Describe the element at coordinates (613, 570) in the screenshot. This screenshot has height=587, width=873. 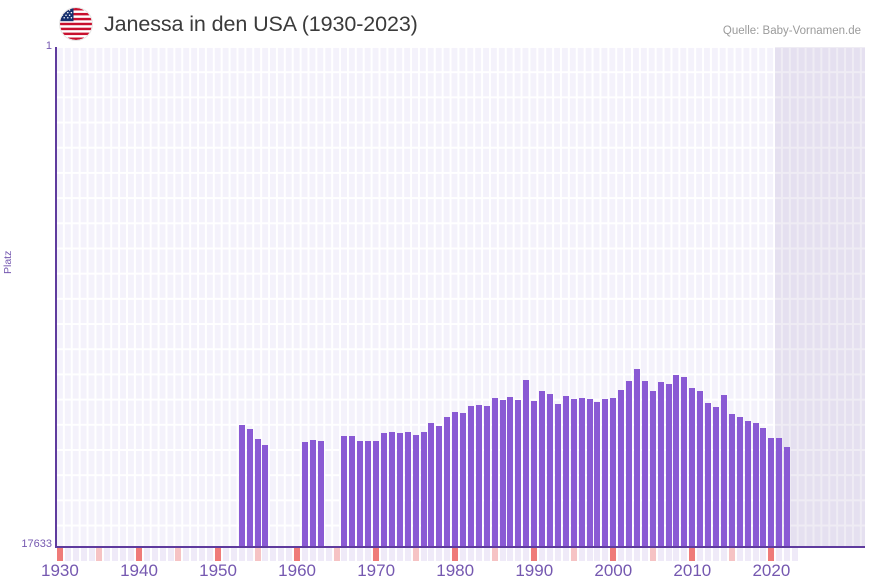
I see `x-axis-tick-label: 2000` at that location.